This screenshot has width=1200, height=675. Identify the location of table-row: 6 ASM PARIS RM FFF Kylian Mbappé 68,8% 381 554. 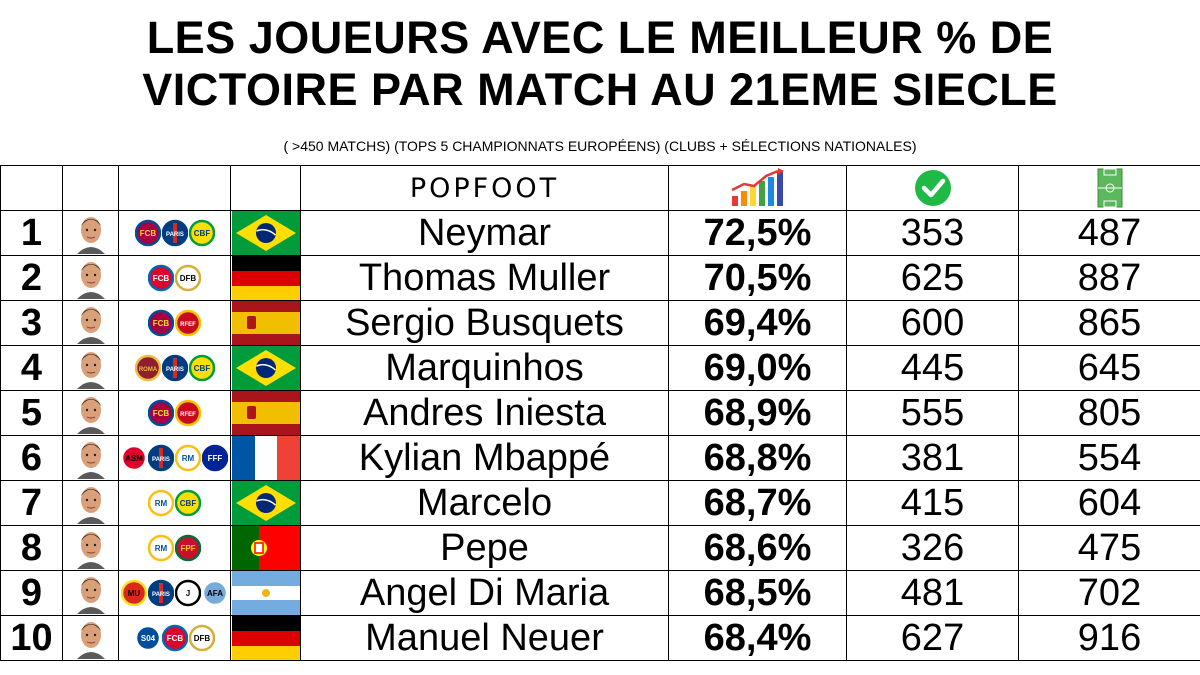
(600, 458).